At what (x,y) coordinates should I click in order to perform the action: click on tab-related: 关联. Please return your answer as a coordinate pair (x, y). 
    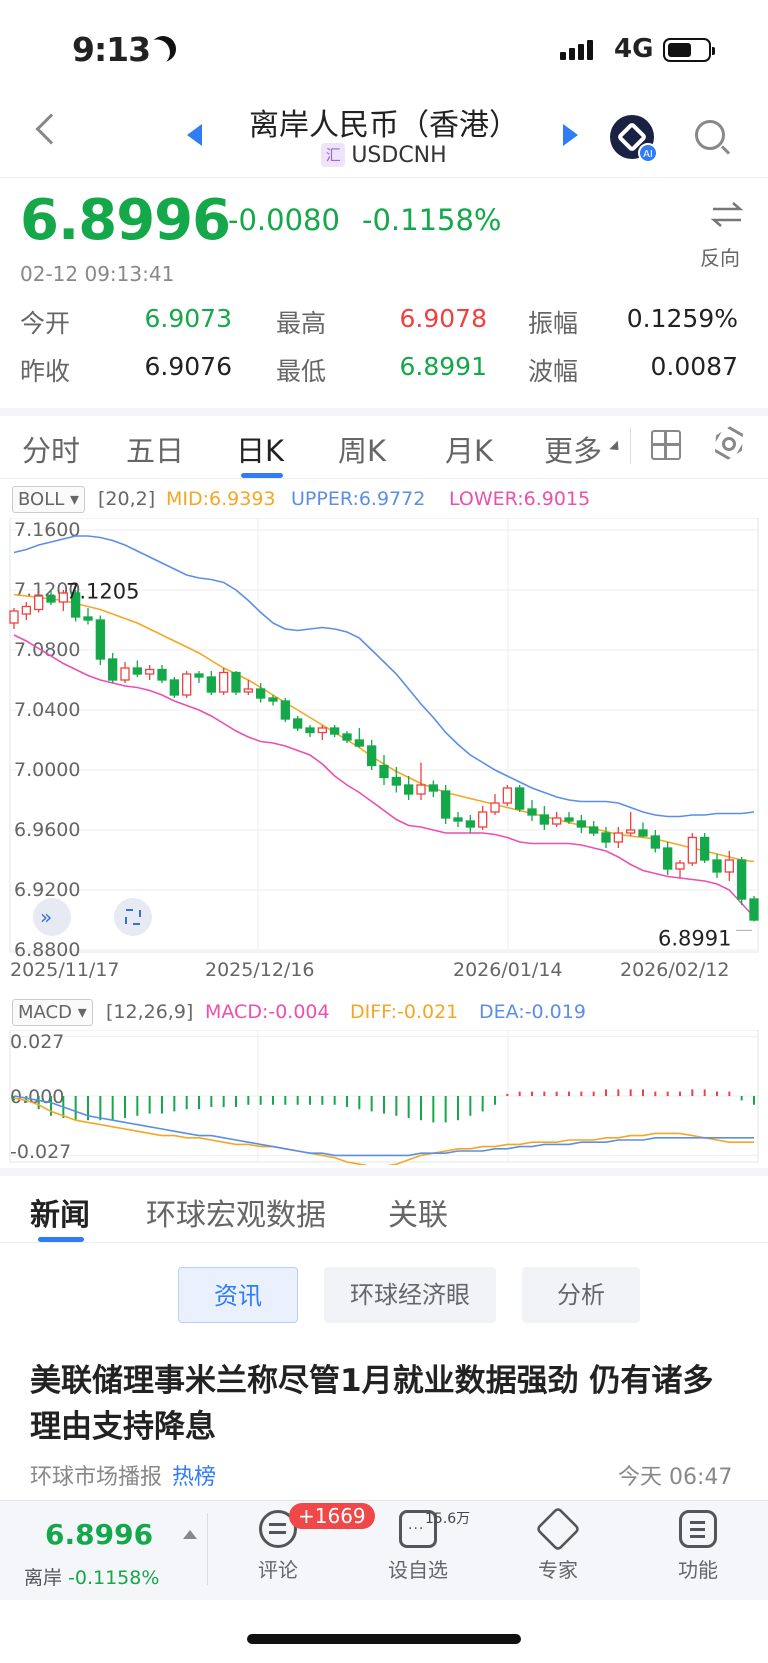
    Looking at the image, I should click on (418, 1215).